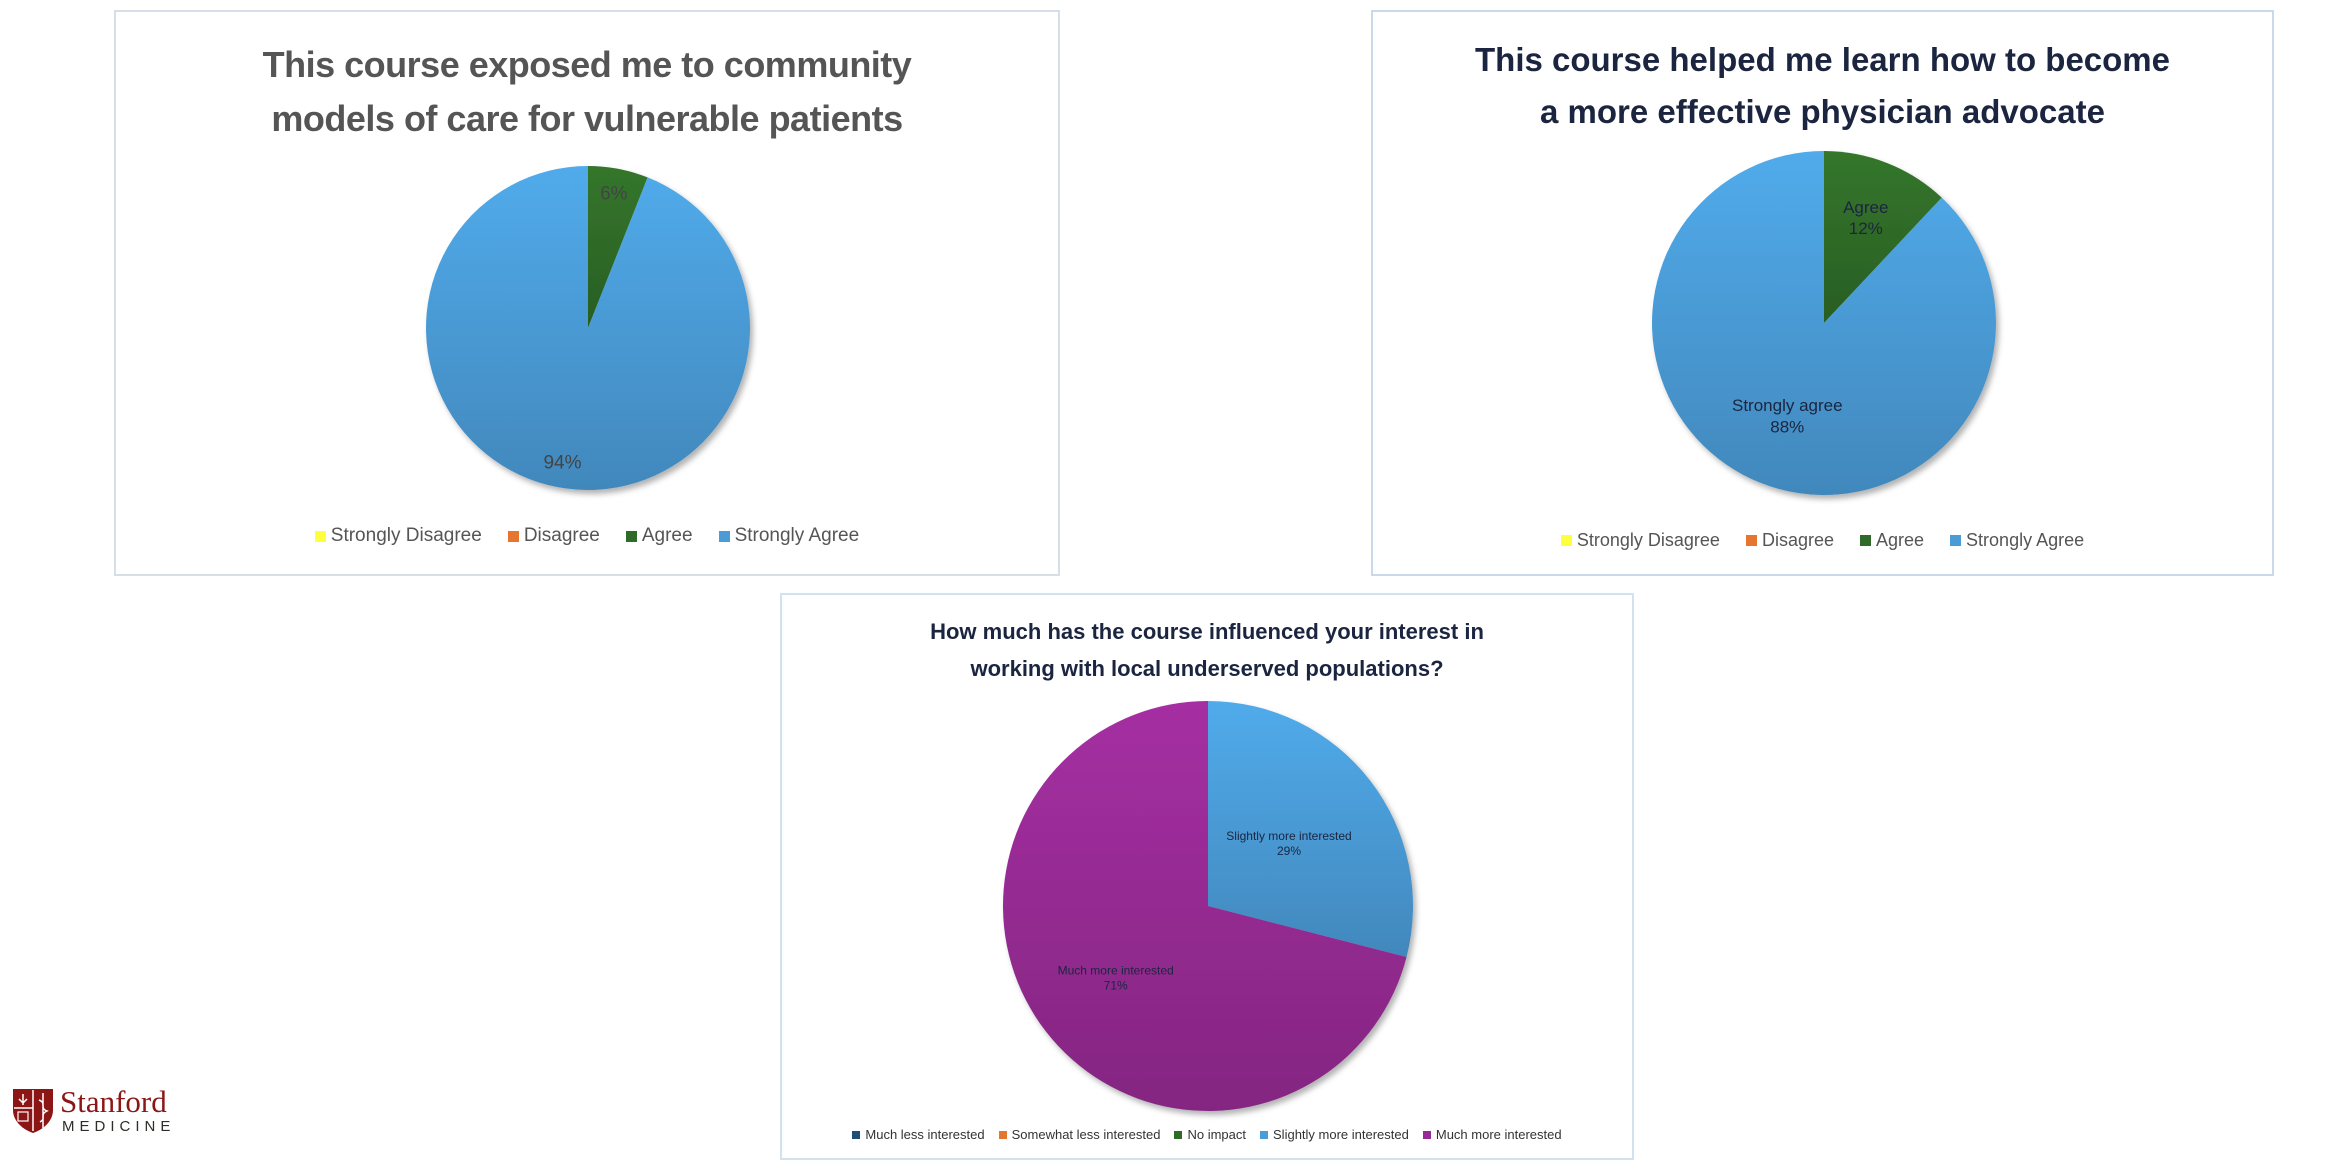  What do you see at coordinates (33, 1111) in the screenshot?
I see `shield-icon` at bounding box center [33, 1111].